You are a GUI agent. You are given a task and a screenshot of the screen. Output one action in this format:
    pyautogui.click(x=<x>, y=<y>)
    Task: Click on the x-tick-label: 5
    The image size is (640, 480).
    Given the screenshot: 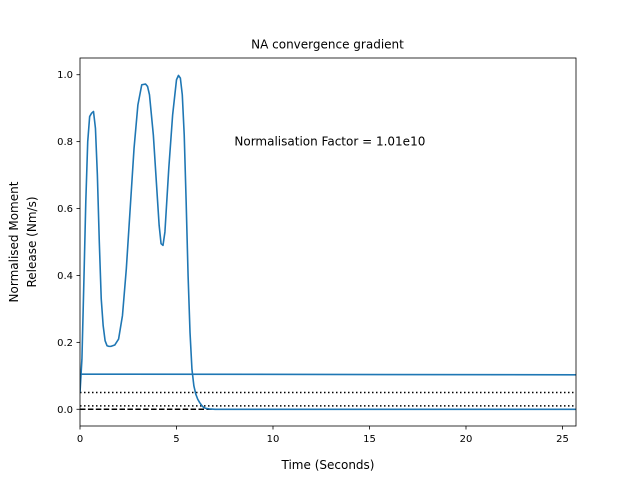 What is the action you would take?
    pyautogui.click(x=176, y=439)
    